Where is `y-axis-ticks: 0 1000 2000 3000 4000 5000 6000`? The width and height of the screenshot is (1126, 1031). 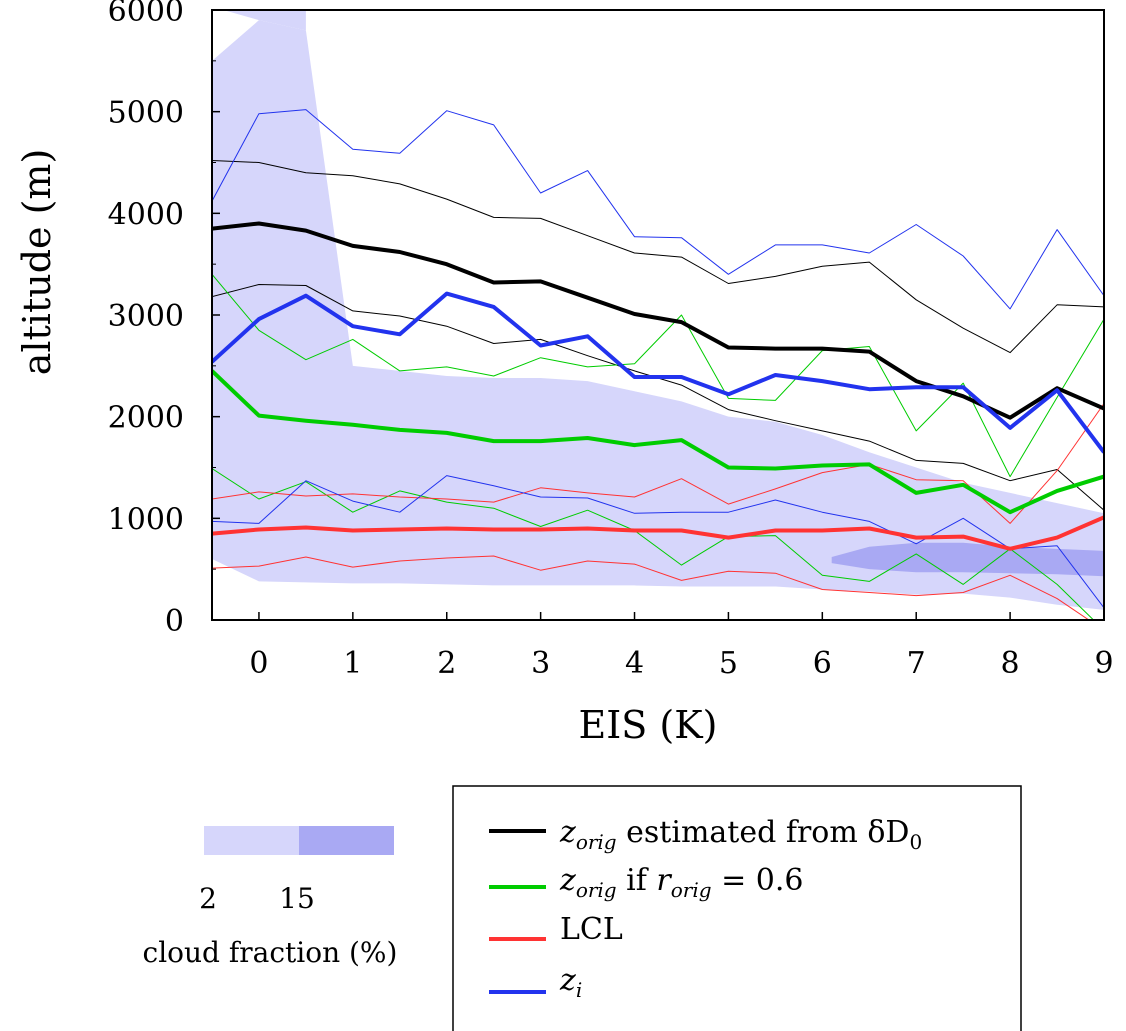 y-axis-ticks: 0 1000 2000 3000 4000 5000 6000 is located at coordinates (164, 319).